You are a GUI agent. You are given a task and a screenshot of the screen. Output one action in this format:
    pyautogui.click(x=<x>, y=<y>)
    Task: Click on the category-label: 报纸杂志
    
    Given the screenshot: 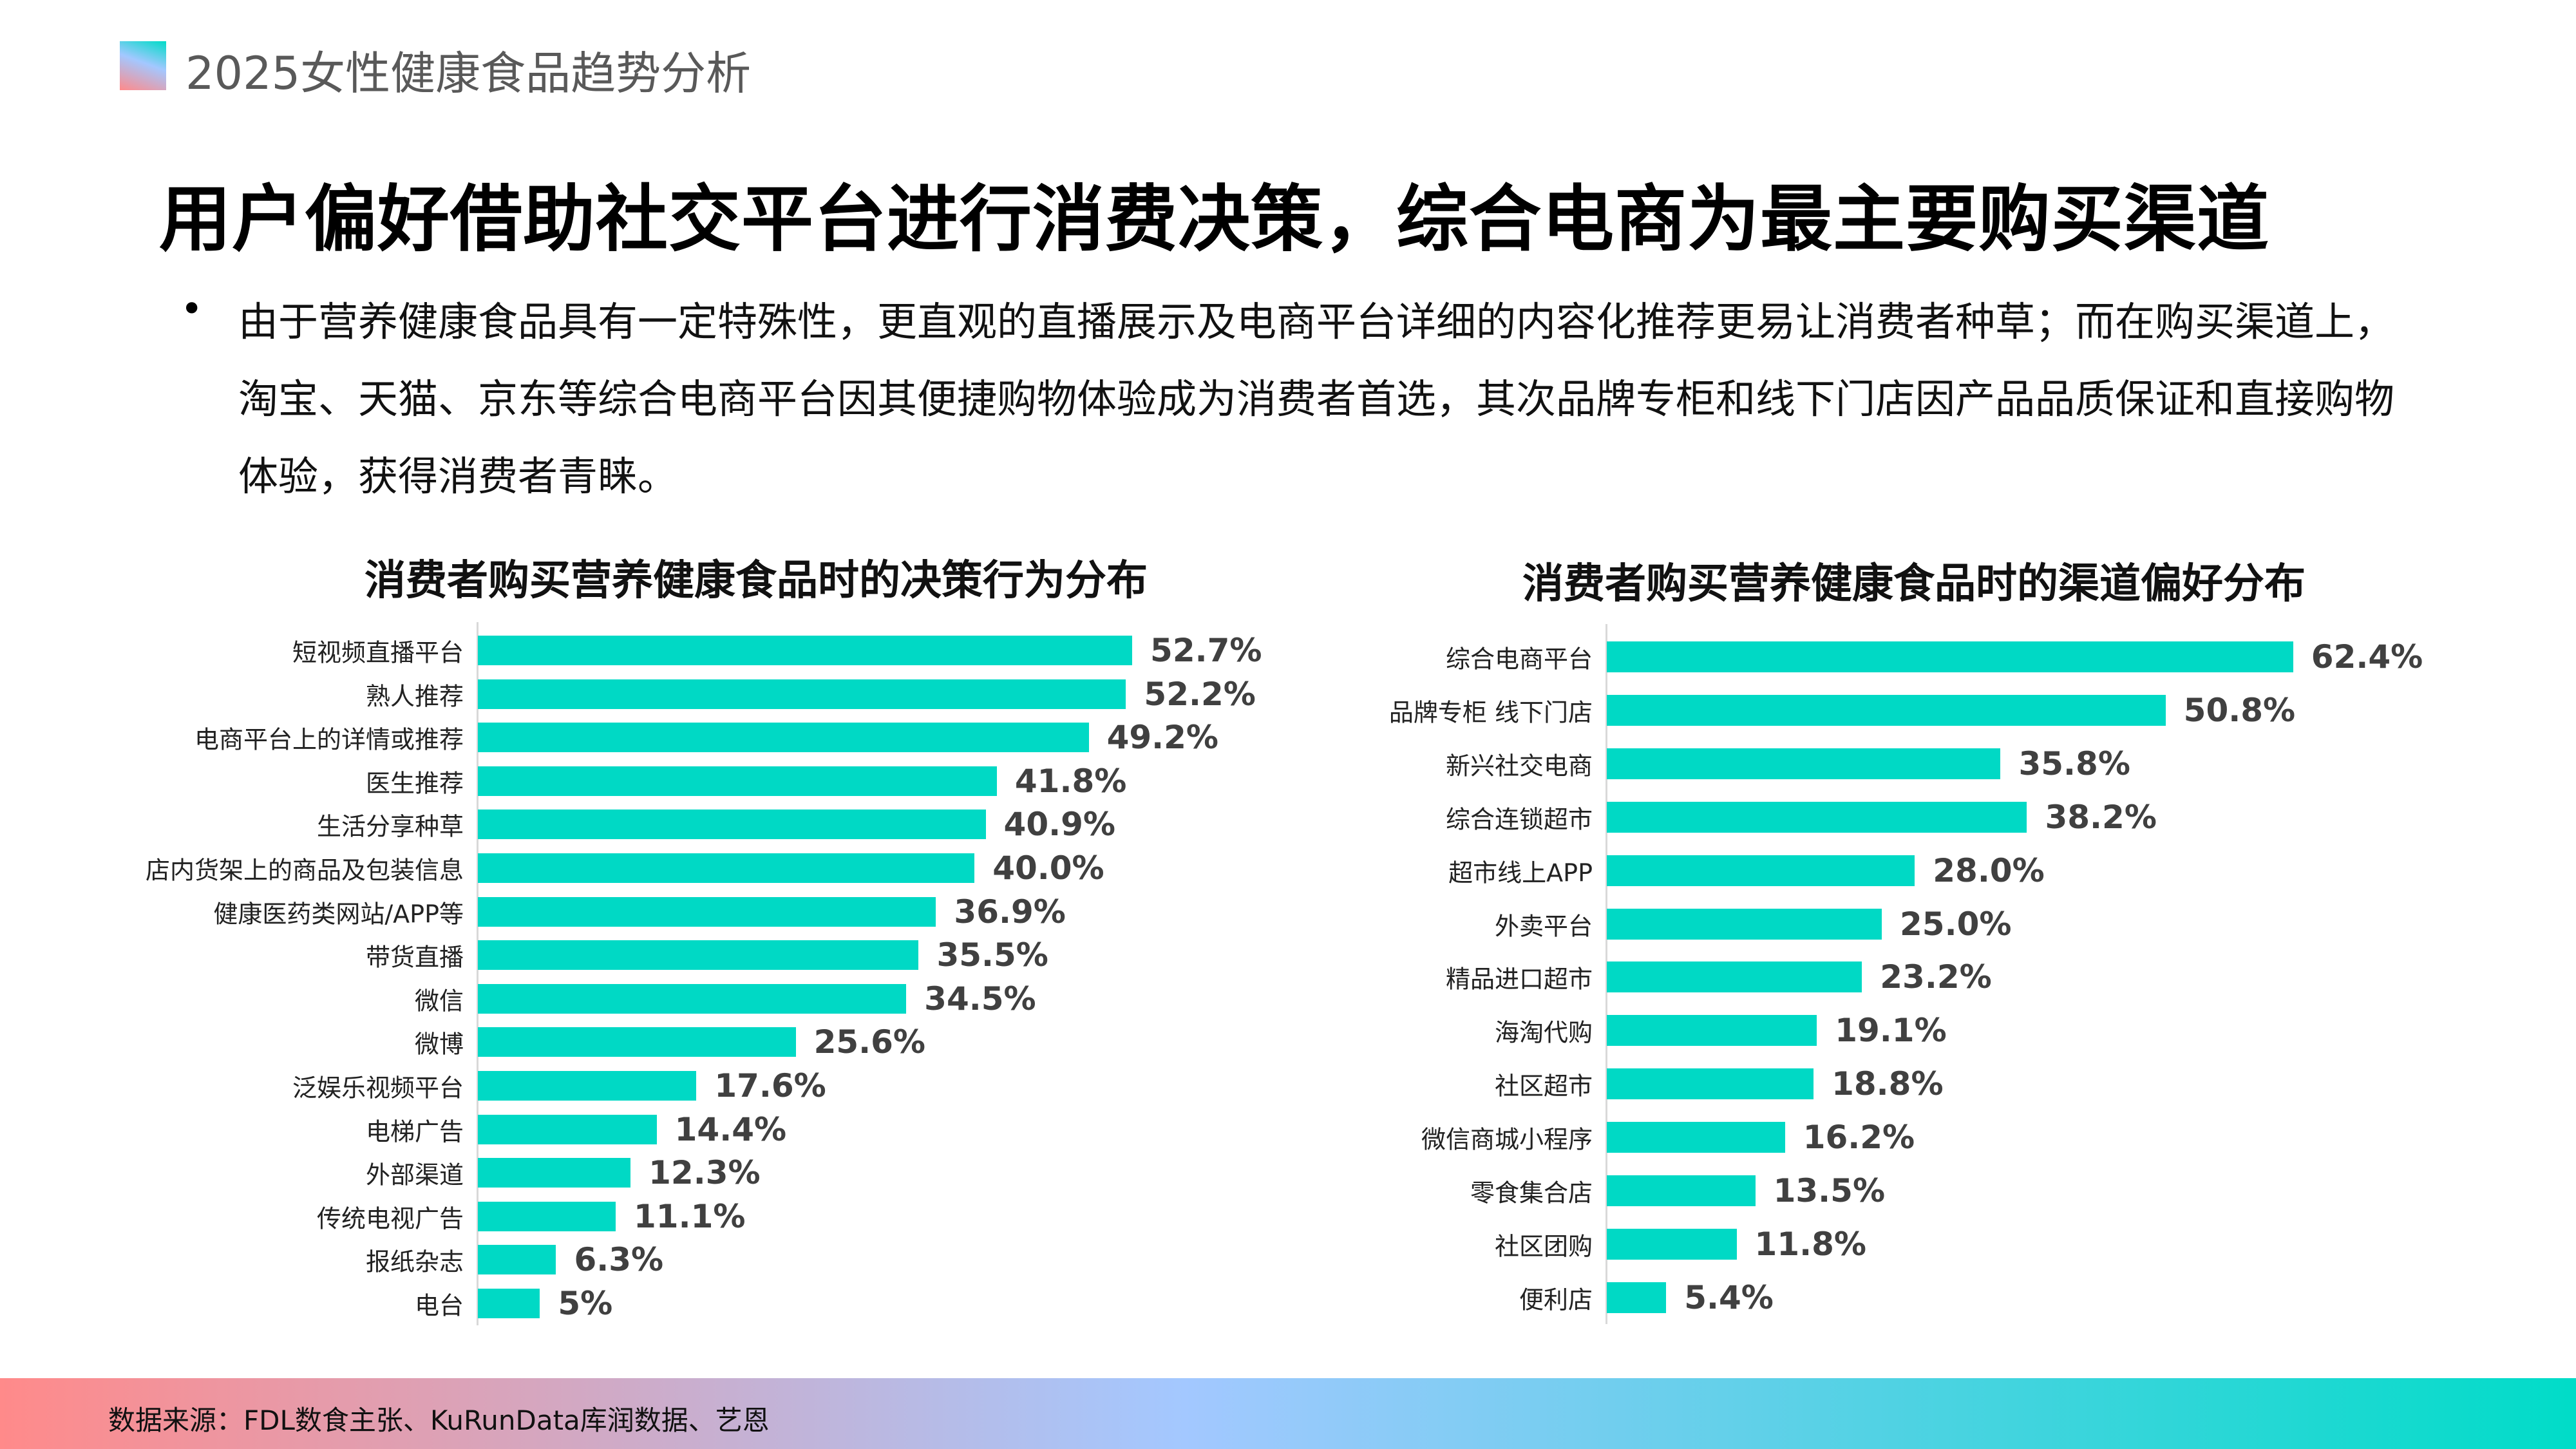 What is the action you would take?
    pyautogui.click(x=415, y=1261)
    